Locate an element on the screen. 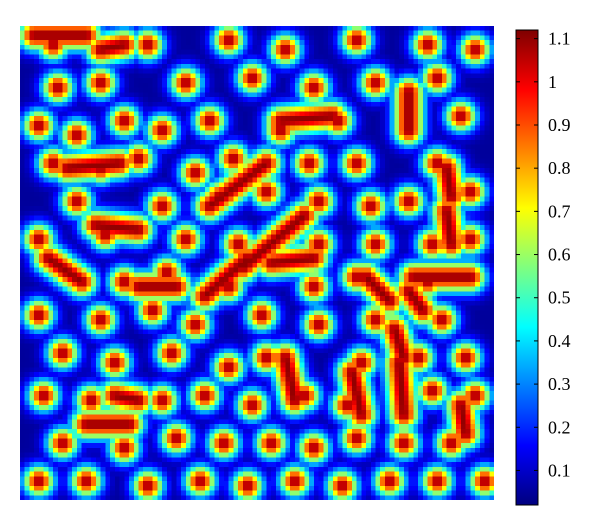 This screenshot has width=600, height=526. colorbar-tick-label: 0.4 is located at coordinates (559, 341).